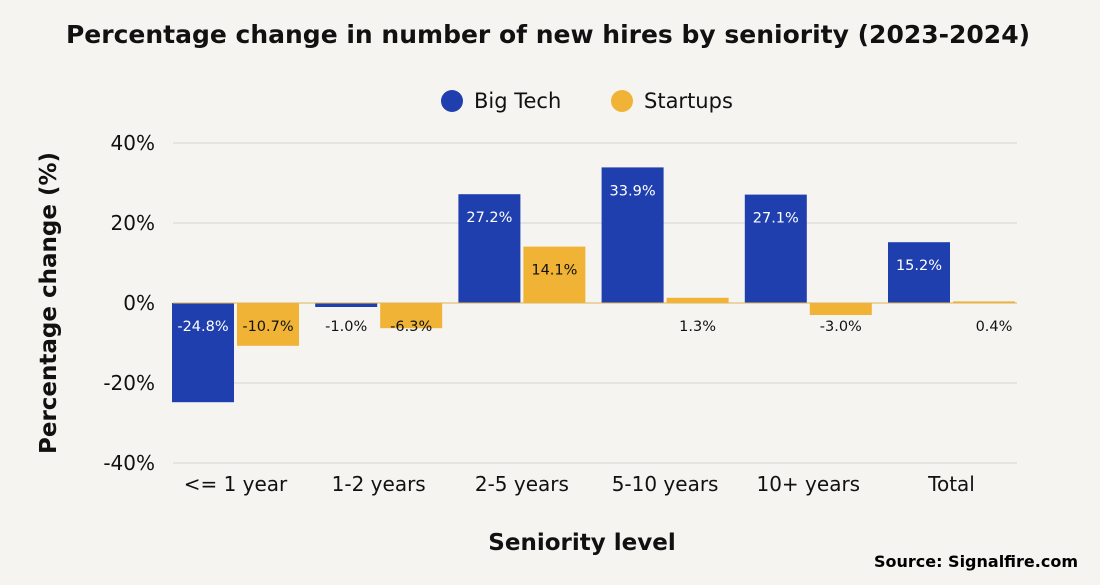 The height and width of the screenshot is (585, 1100). What do you see at coordinates (379, 484) in the screenshot?
I see `x-tick-label: 1-2 years` at bounding box center [379, 484].